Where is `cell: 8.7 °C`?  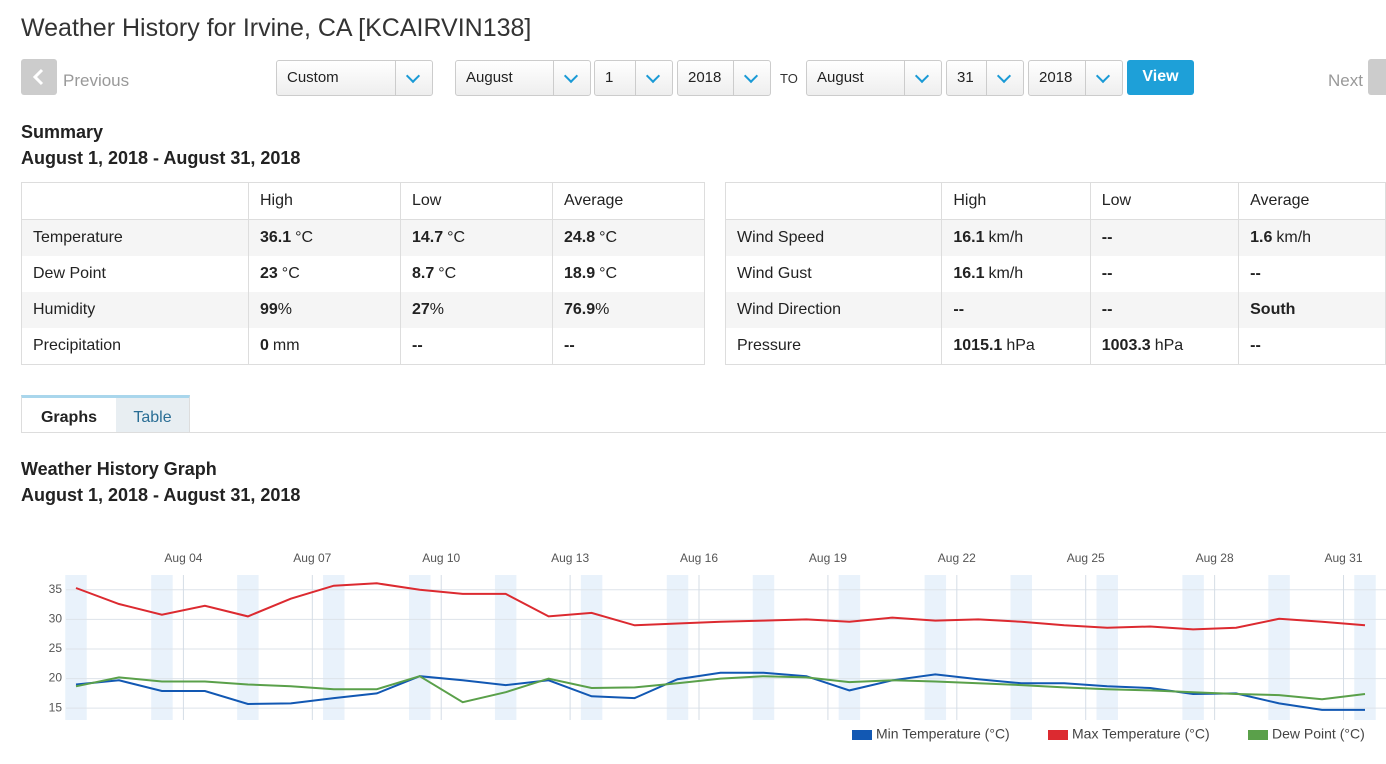
cell: 8.7 °C is located at coordinates (476, 274).